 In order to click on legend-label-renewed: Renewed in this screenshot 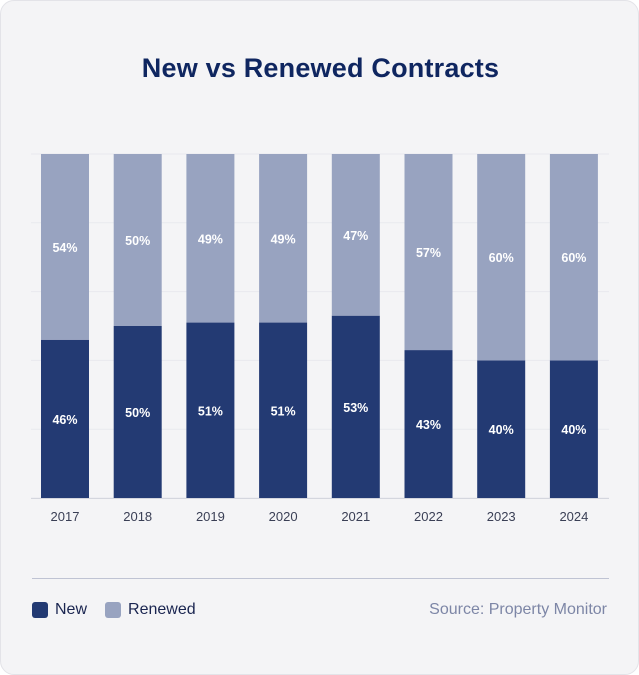, I will do `click(162, 610)`.